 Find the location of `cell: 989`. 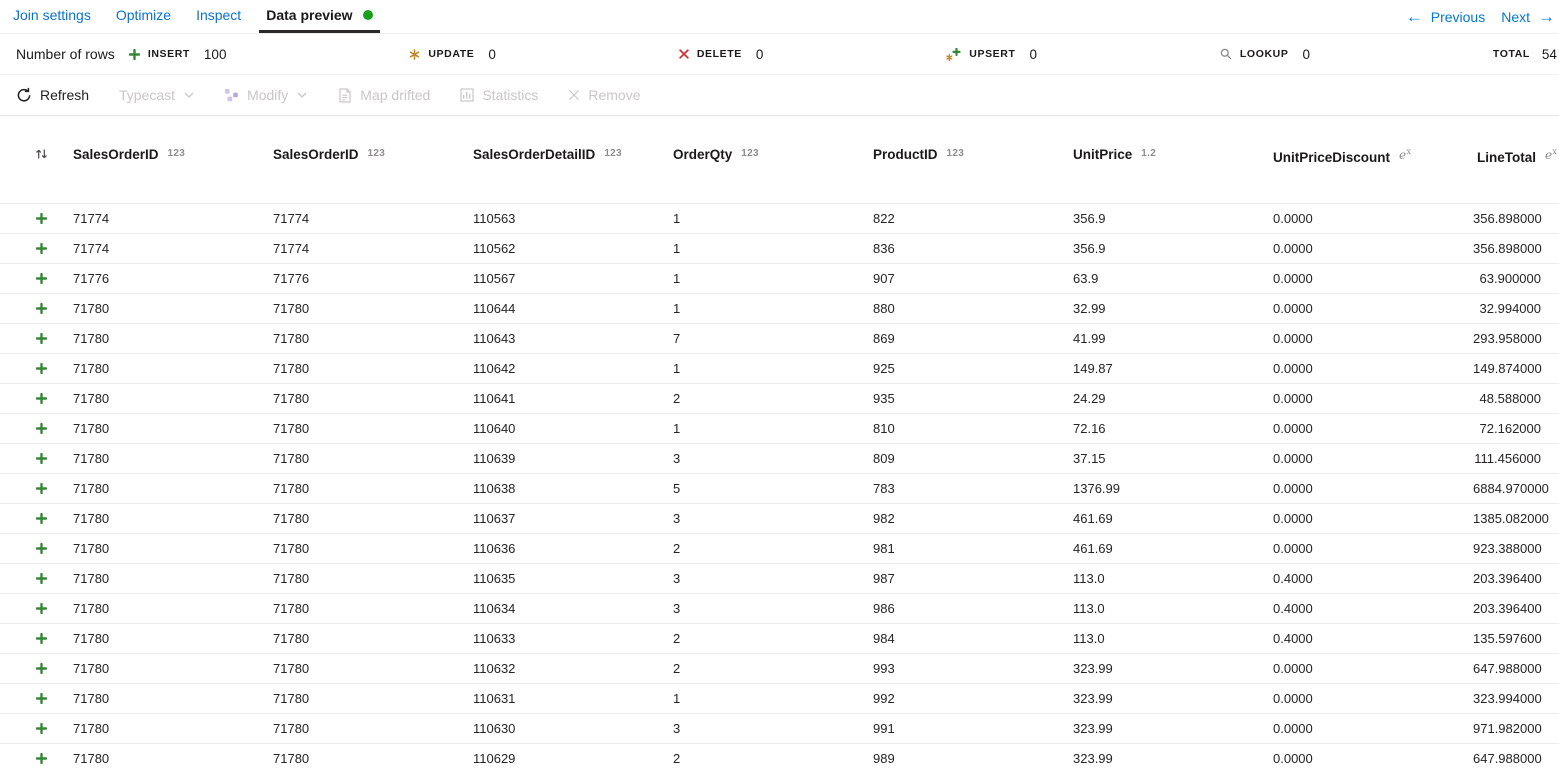

cell: 989 is located at coordinates (884, 759).